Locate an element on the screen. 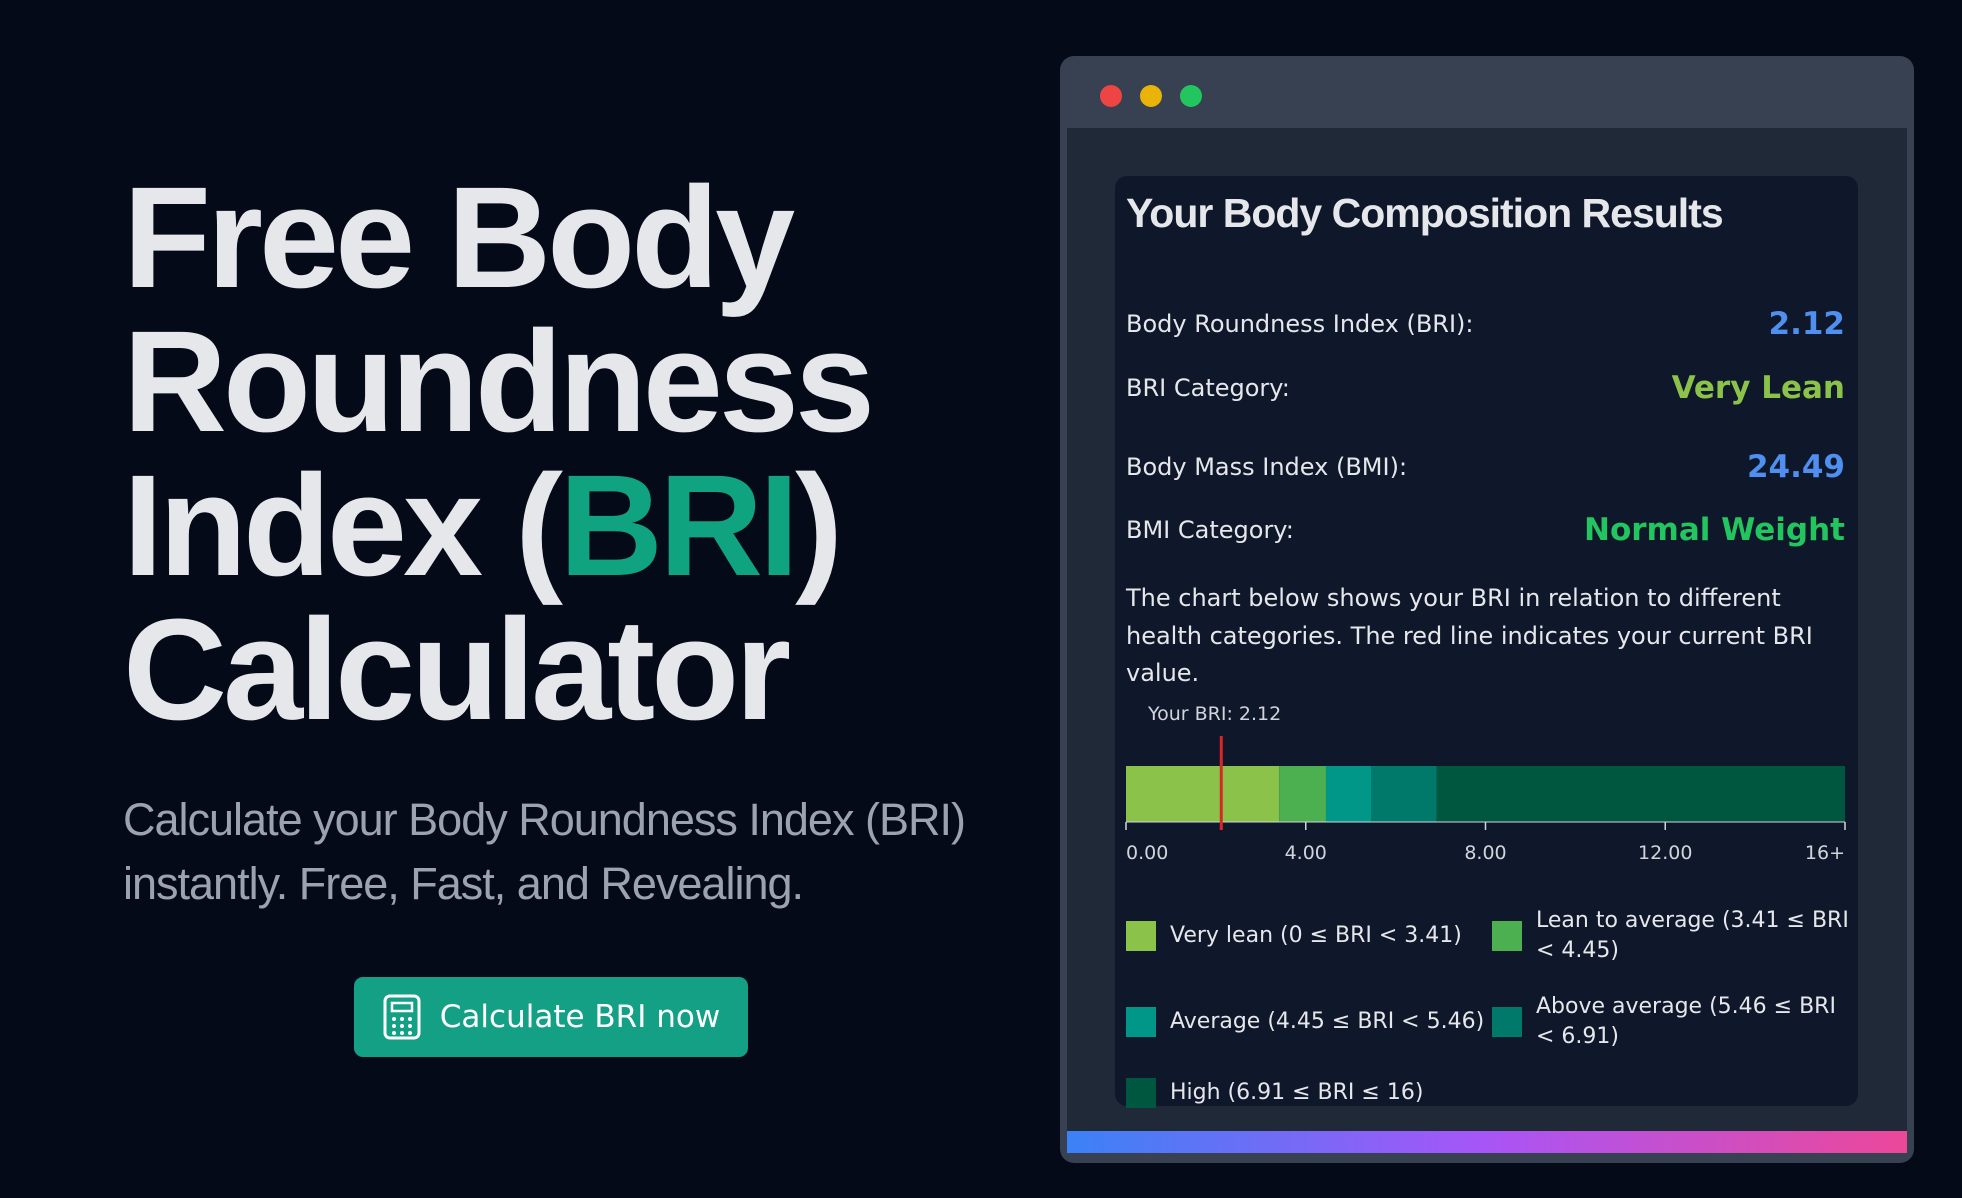 The width and height of the screenshot is (1962, 1198). row-label: Body Roundness Index (BRI): is located at coordinates (1300, 324).